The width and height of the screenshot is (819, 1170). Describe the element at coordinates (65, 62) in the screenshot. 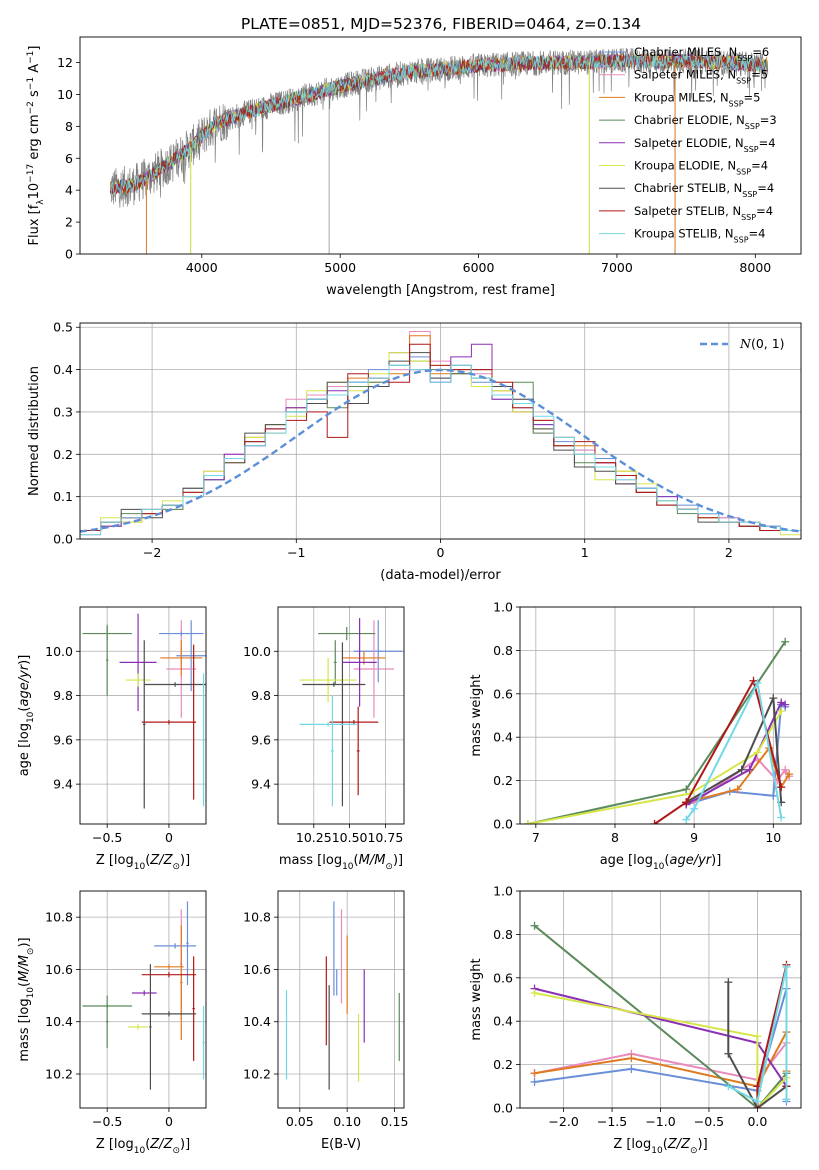

I see `y-tick-label: 12` at that location.